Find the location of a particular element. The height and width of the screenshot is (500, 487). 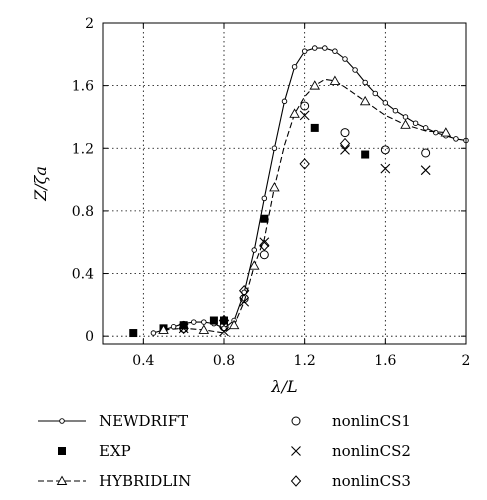

legend-item-nonlincs1: nonlinCS1 is located at coordinates (351, 421).